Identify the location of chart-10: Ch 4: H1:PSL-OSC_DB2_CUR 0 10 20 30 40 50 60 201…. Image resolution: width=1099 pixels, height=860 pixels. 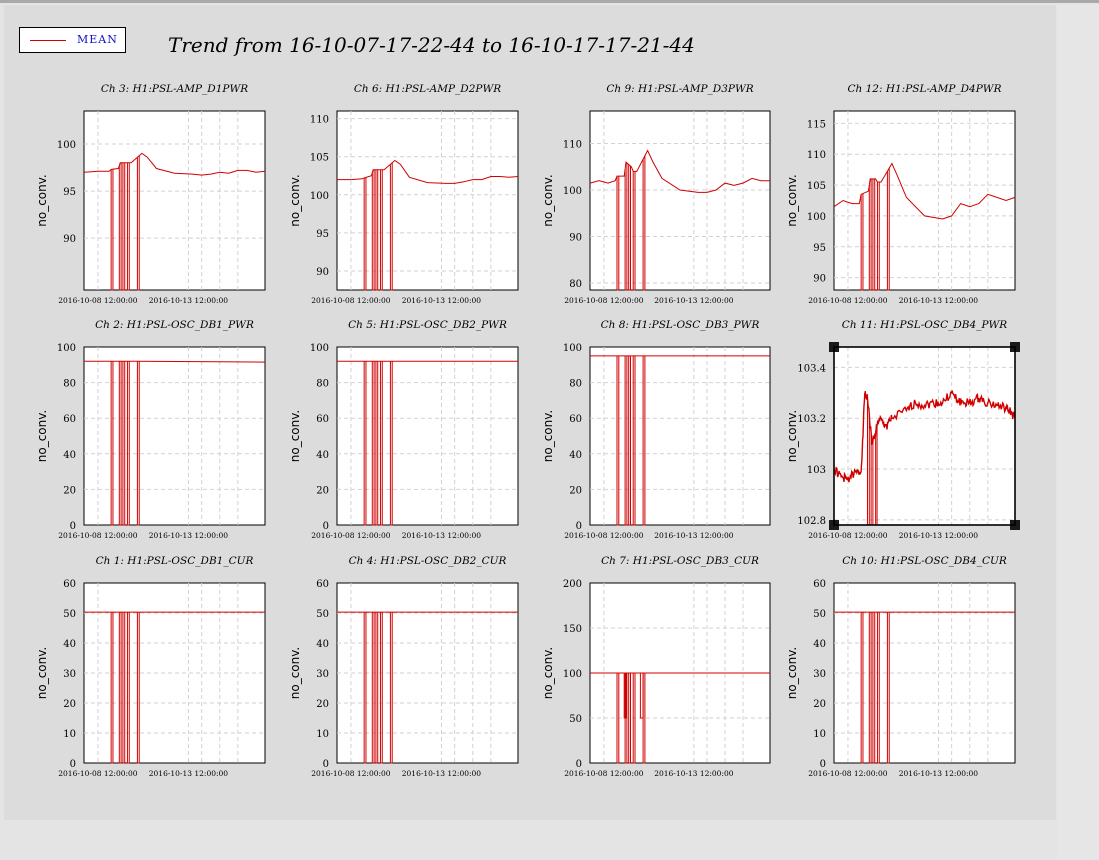
(403, 666).